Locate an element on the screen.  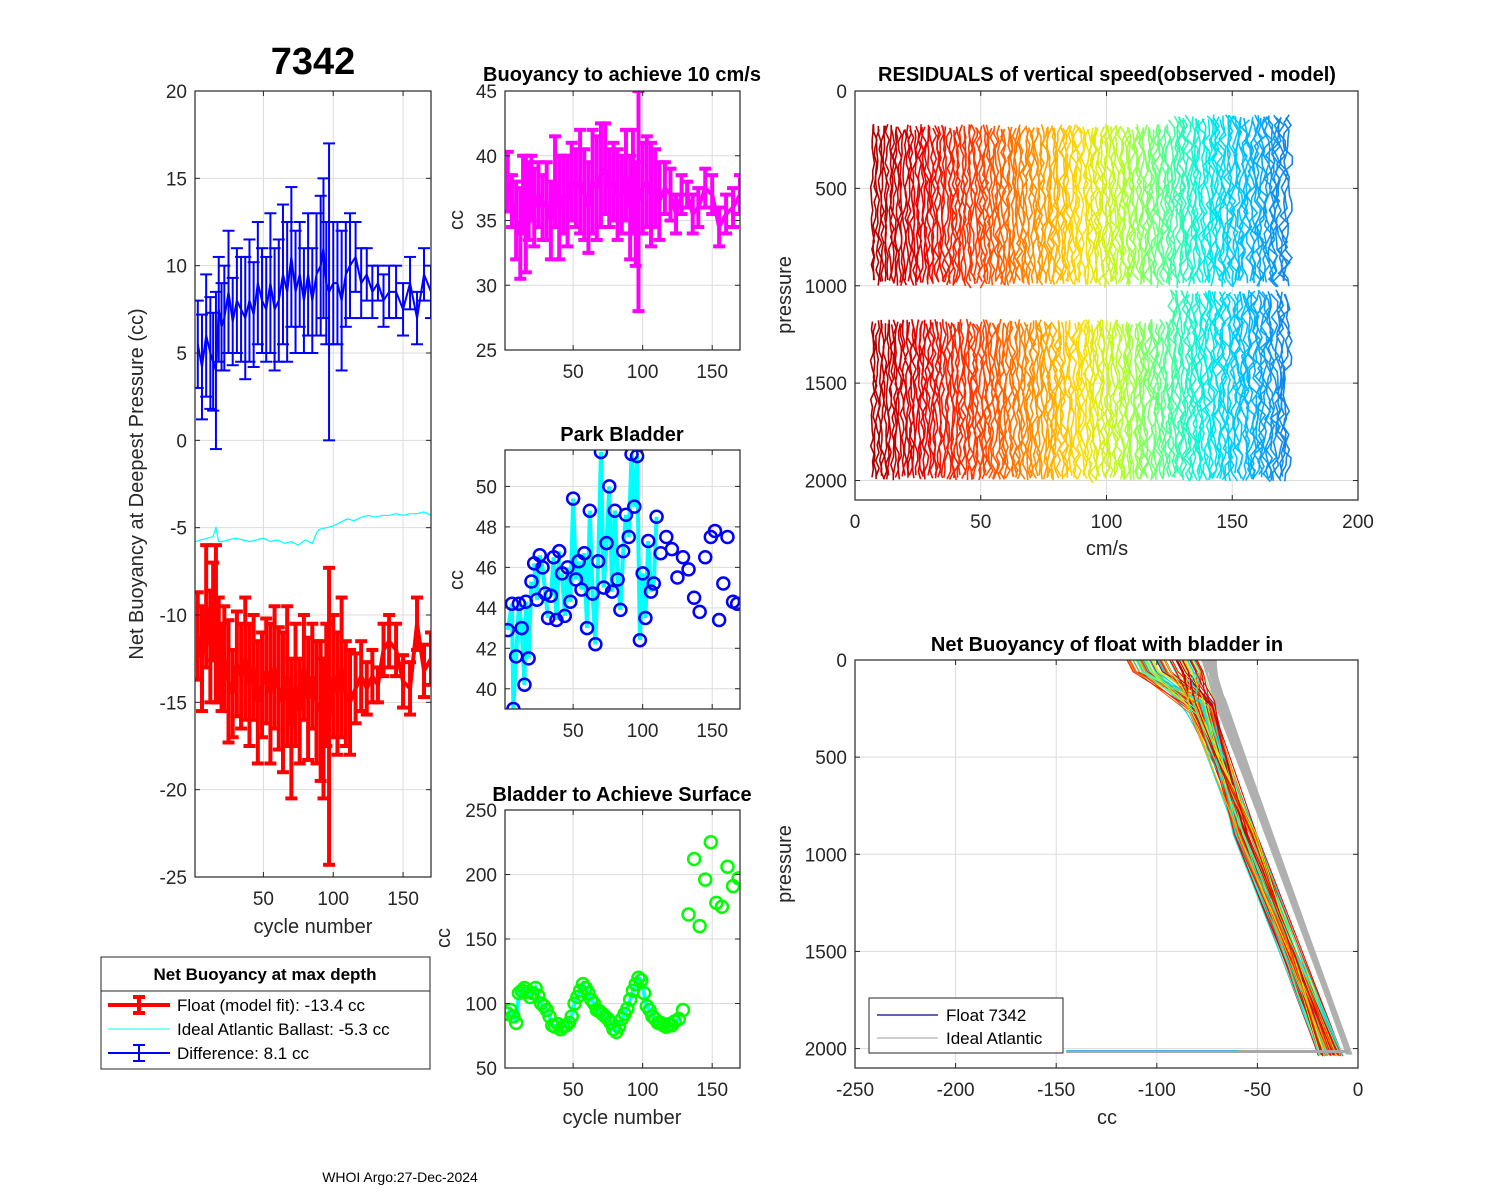
axes-buoyancy-10cms: 50 100 150 25 30 35 40 45 is located at coordinates (608, 232).